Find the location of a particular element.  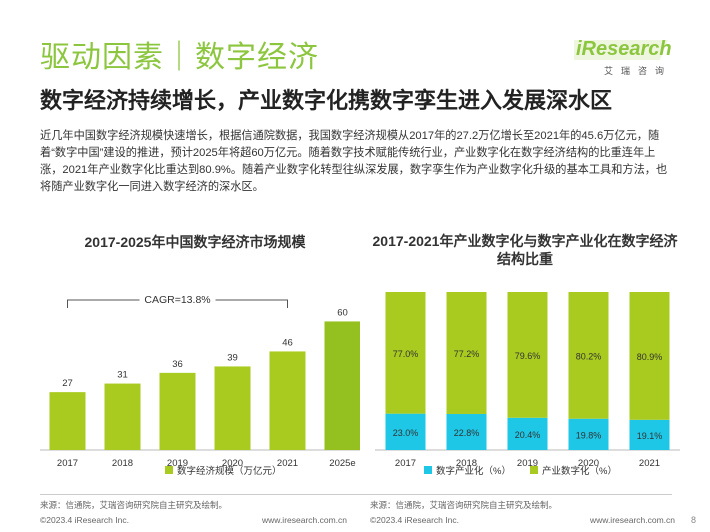

data-label-digital-industrialization-2021: 19.1% is located at coordinates (650, 436).